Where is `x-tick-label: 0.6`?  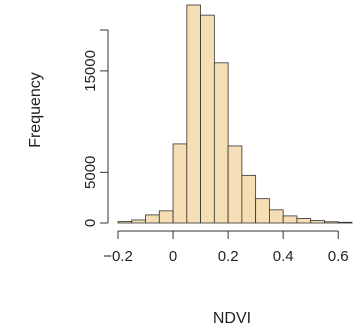
x-tick-label: 0.6 is located at coordinates (338, 256).